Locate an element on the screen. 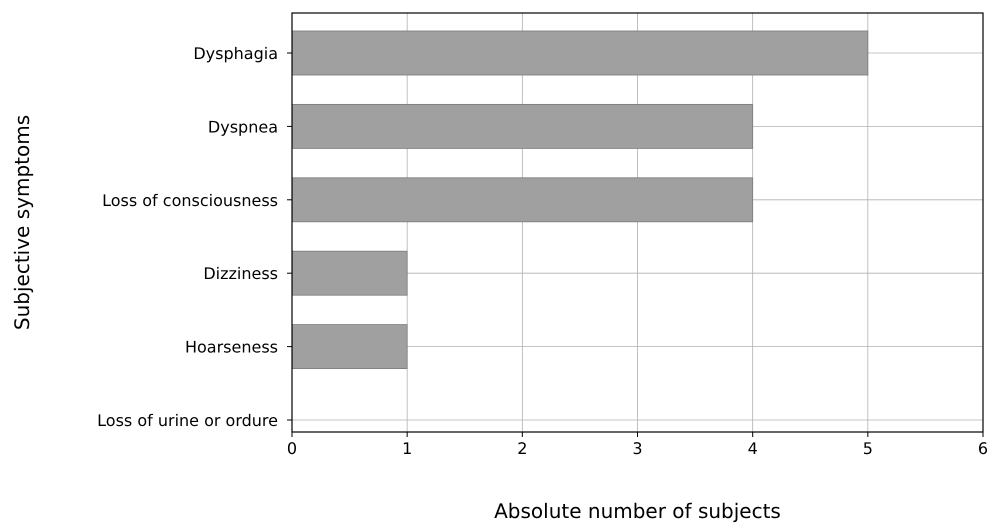 Image resolution: width=990 pixels, height=526 pixels. x-tick-label: 5 is located at coordinates (867, 448).